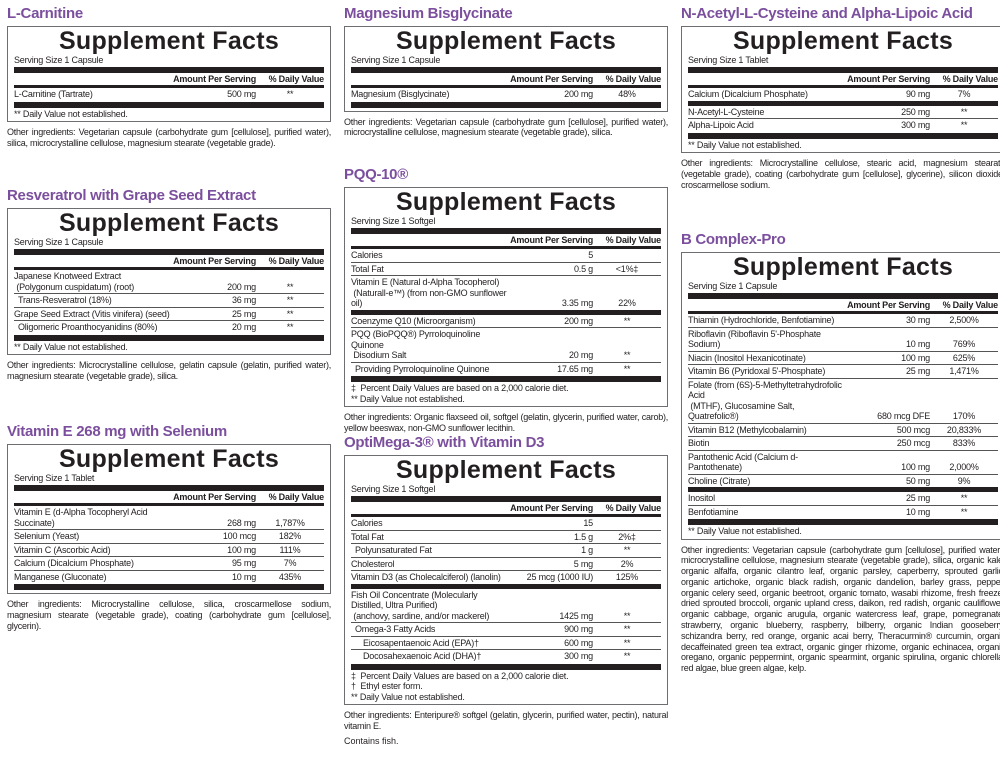 The height and width of the screenshot is (774, 1000). Describe the element at coordinates (560, 577) in the screenshot. I see `nutrient-amount: 25 mcg (1000 IU)` at that location.